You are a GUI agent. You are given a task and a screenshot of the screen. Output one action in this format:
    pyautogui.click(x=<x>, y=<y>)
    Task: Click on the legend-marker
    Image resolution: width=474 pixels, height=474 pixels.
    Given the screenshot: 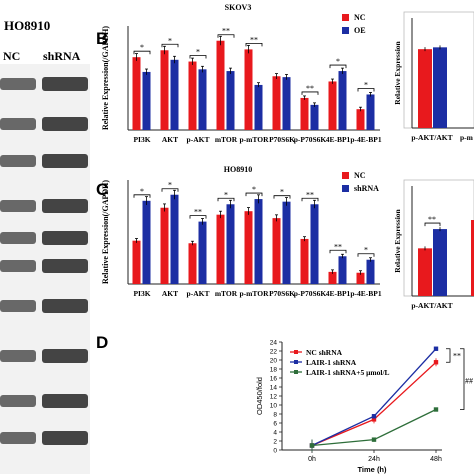 What is the action you would take?
    pyautogui.click(x=296, y=362)
    